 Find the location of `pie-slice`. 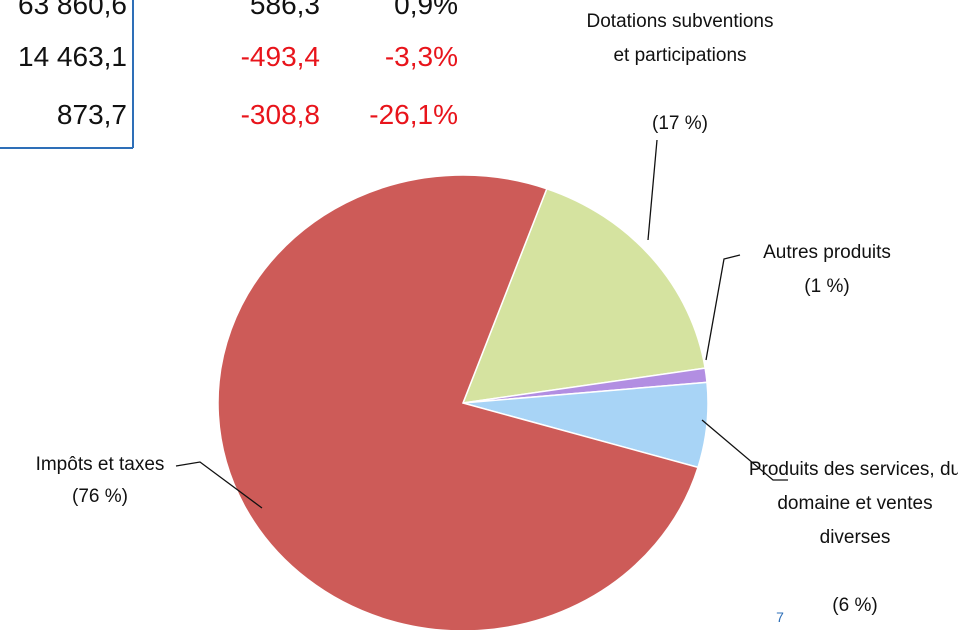

pie-slice is located at coordinates (583, 295).